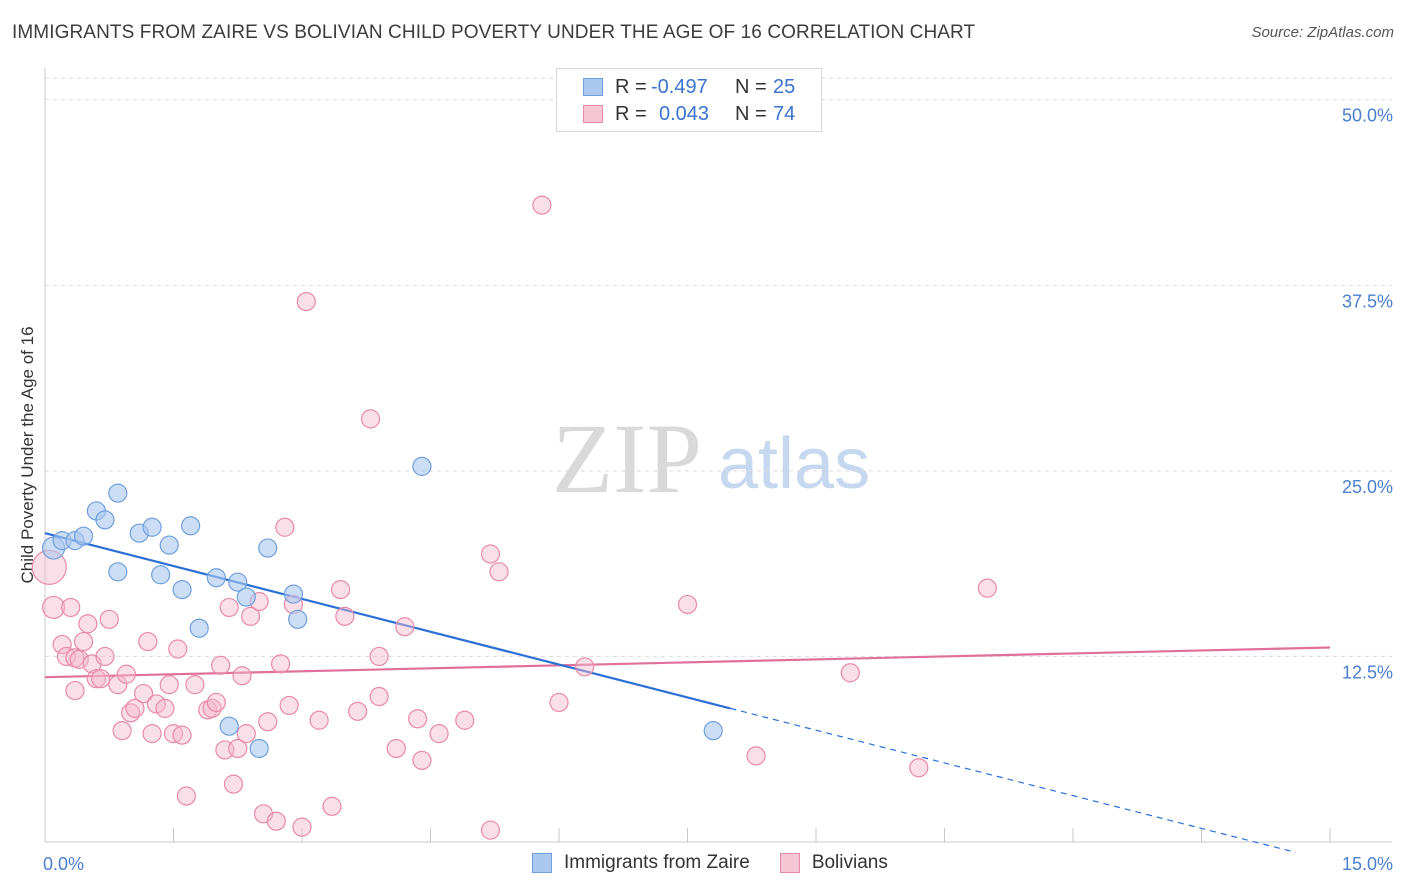  What do you see at coordinates (542, 863) in the screenshot?
I see `series-swatch-zaire` at bounding box center [542, 863].